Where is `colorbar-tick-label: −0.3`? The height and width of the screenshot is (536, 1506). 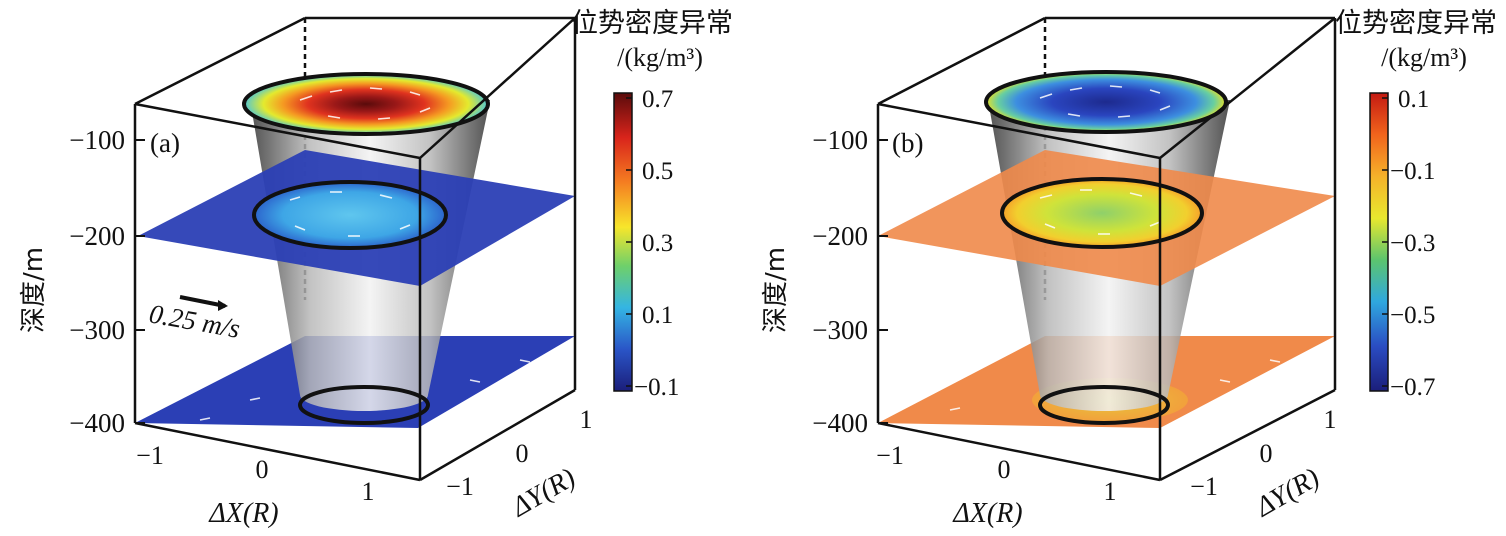
colorbar-tick-label: −0.3 is located at coordinates (1412, 243).